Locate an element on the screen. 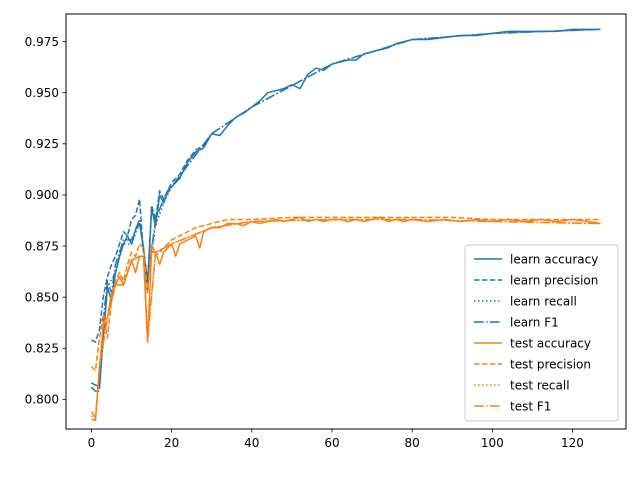 This screenshot has height=480, width=640. y-tick-label: 0.925 is located at coordinates (42, 144).